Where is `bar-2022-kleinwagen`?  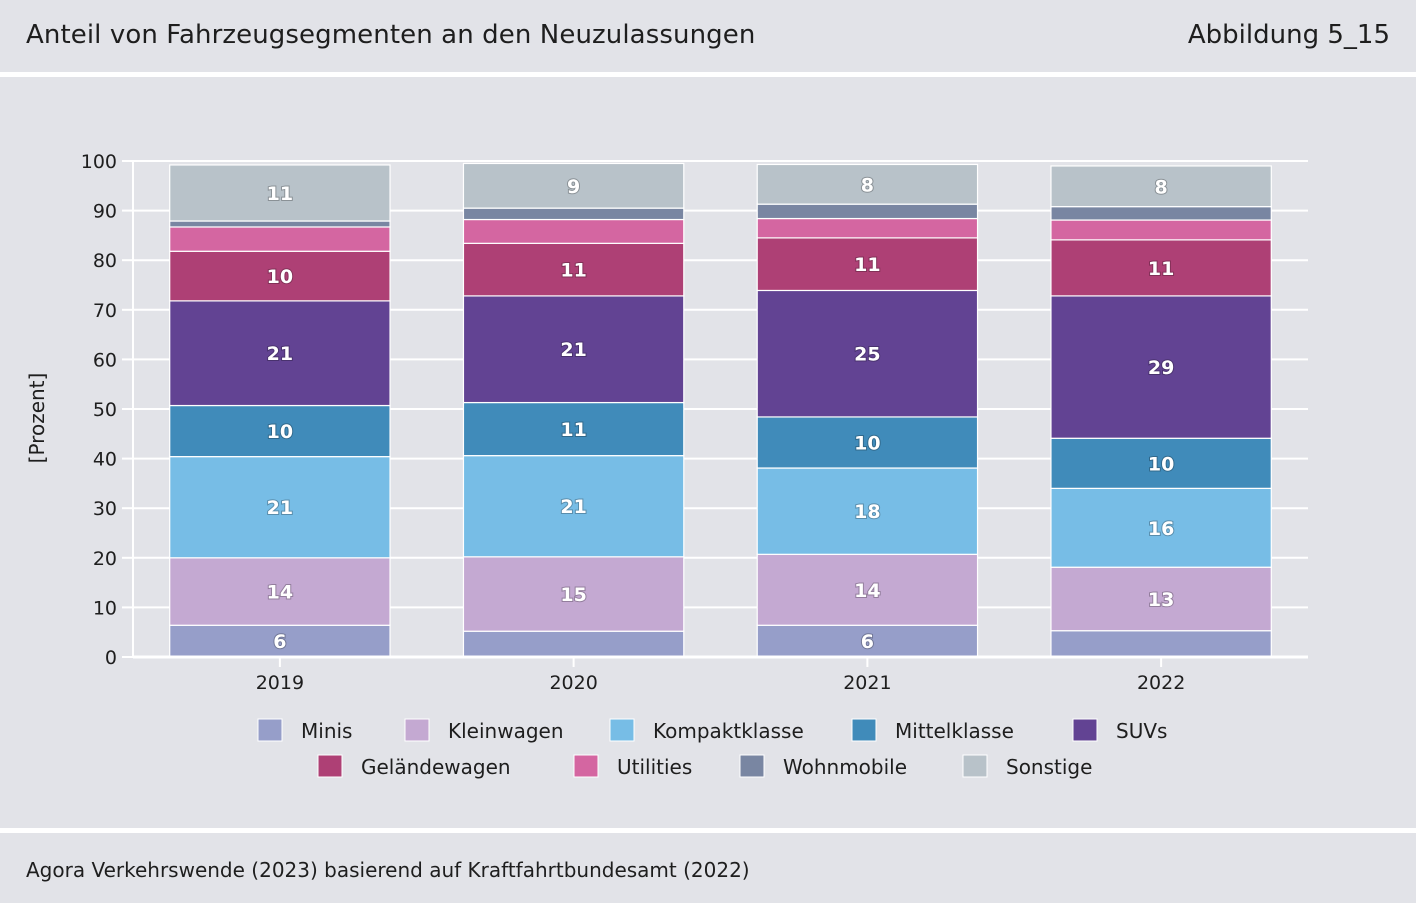
bar-2022-kleinwagen is located at coordinates (1161, 599).